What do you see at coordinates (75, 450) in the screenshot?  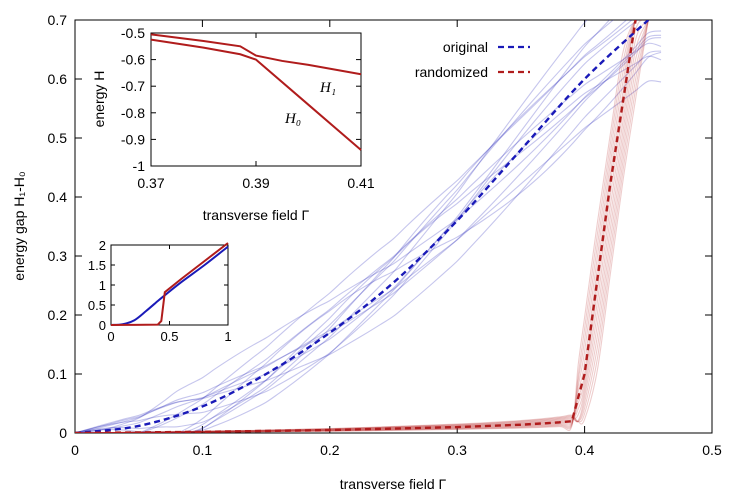 I see `main-x-tick-label: 0` at bounding box center [75, 450].